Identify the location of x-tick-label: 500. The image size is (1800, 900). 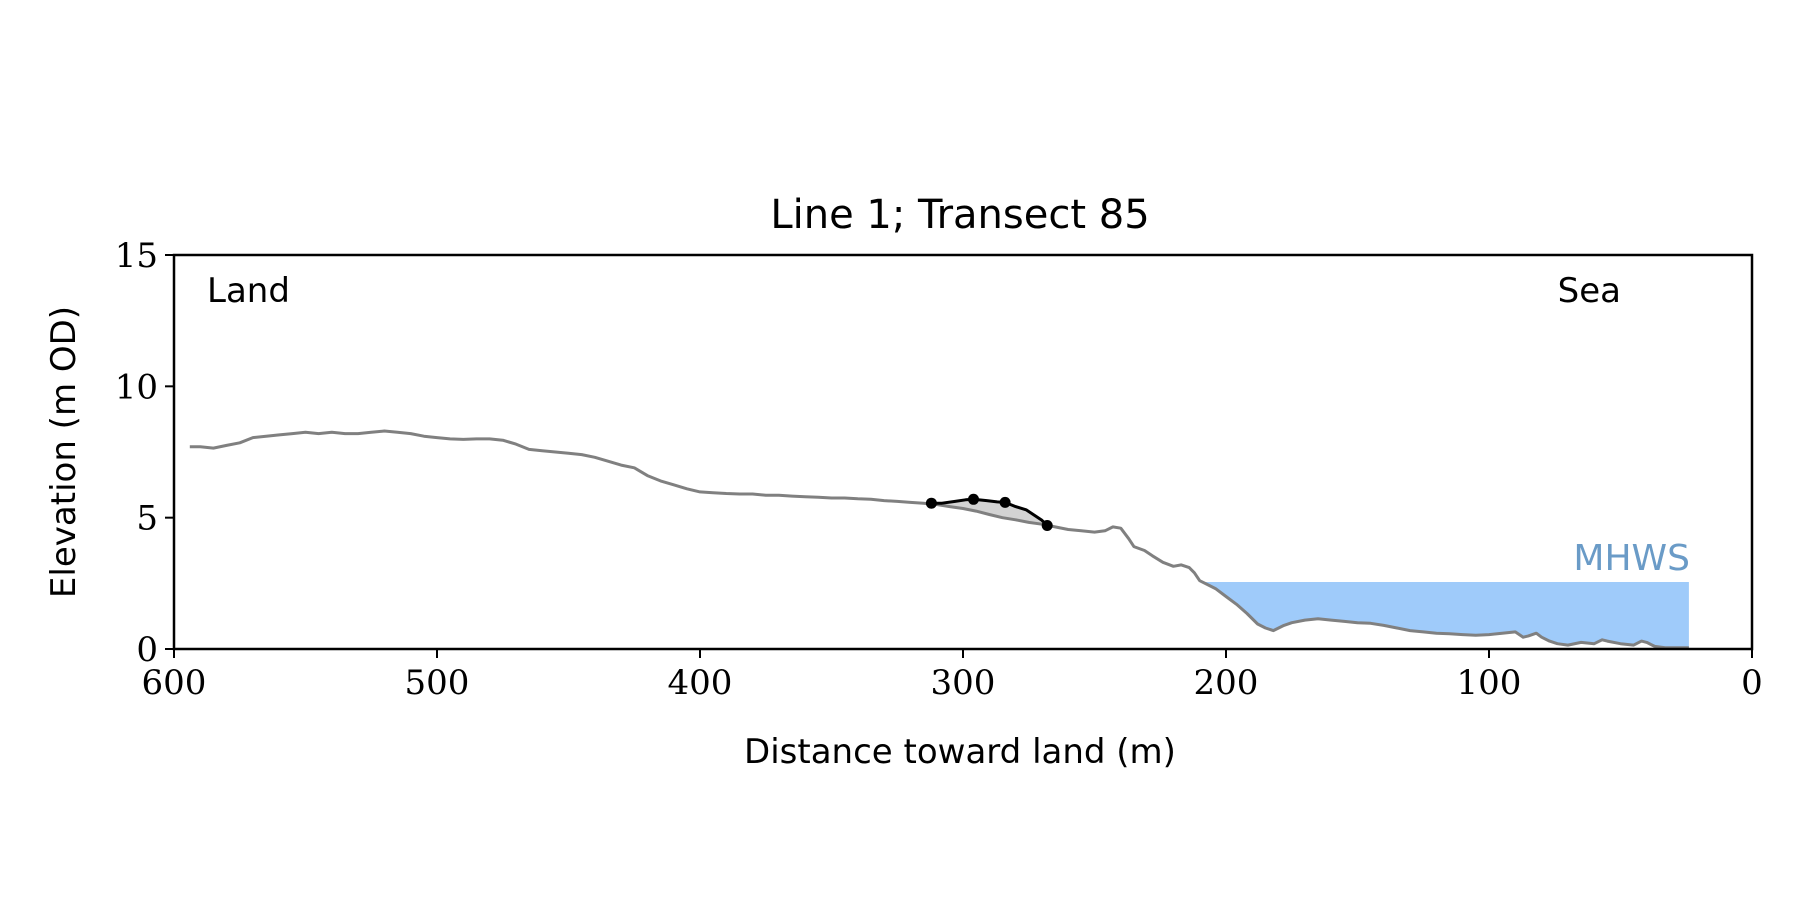
(437, 683).